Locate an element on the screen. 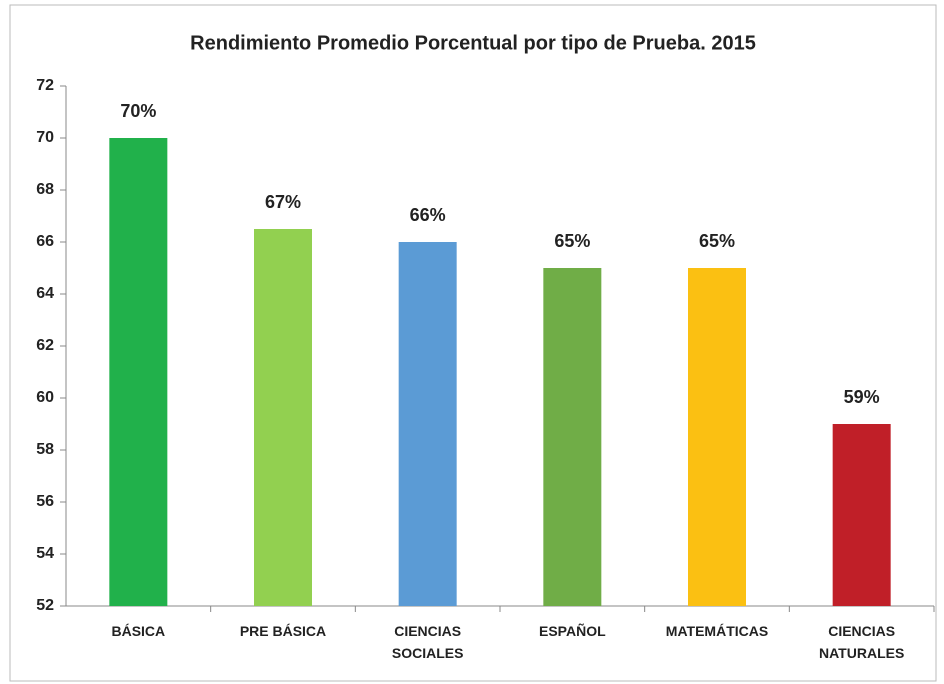 Image resolution: width=944 pixels, height=684 pixels. y-tick-label: 58 is located at coordinates (45, 449).